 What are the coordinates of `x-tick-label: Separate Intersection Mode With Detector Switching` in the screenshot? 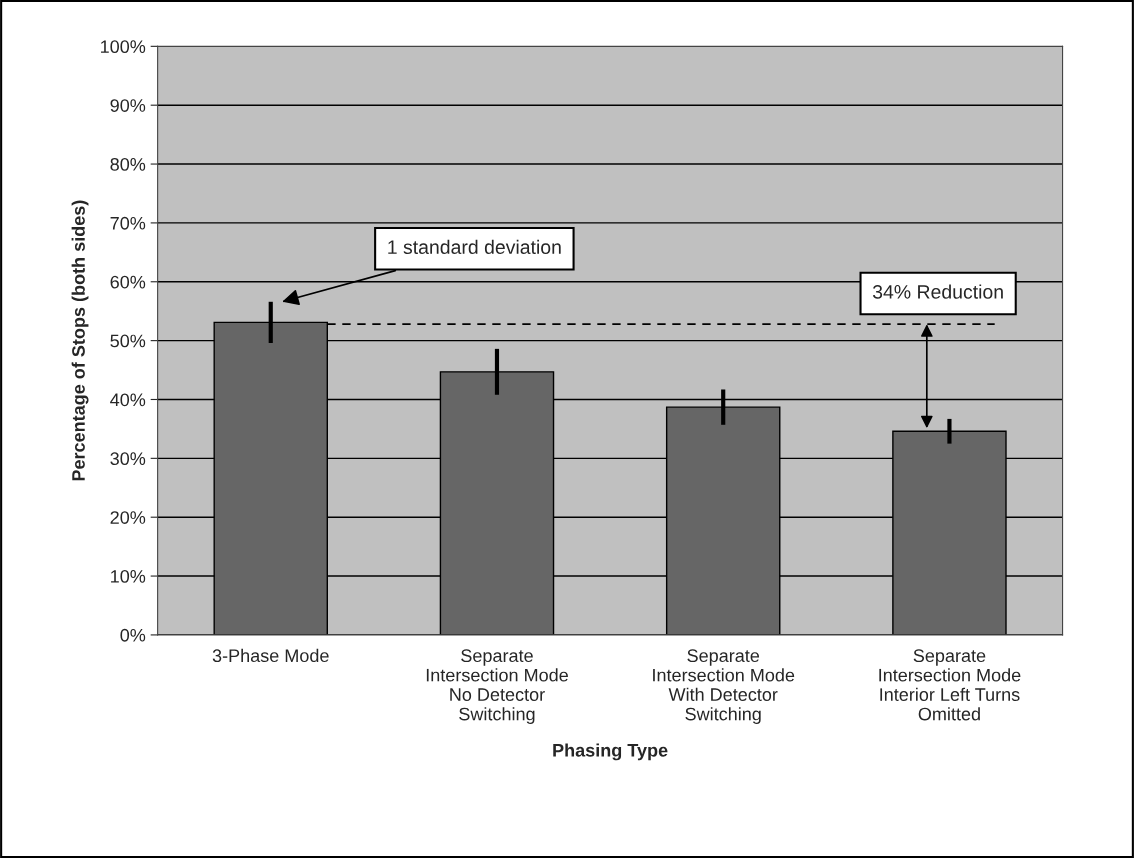 It's located at (724, 686).